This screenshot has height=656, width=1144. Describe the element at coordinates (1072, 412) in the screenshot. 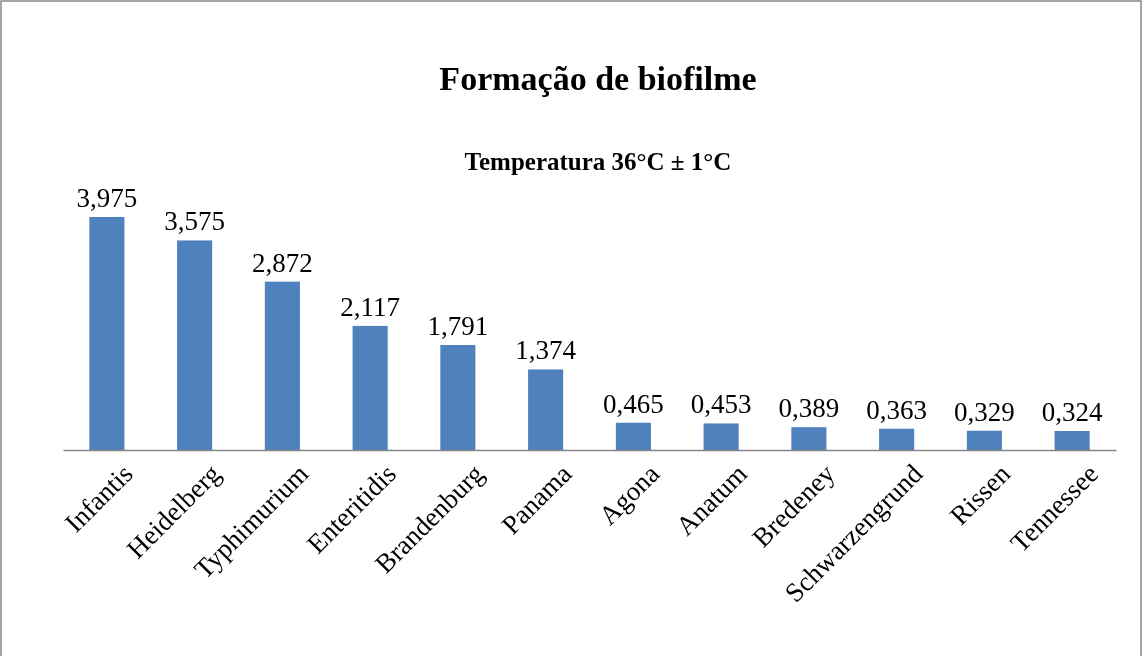

I see `data-label: 0,324` at that location.